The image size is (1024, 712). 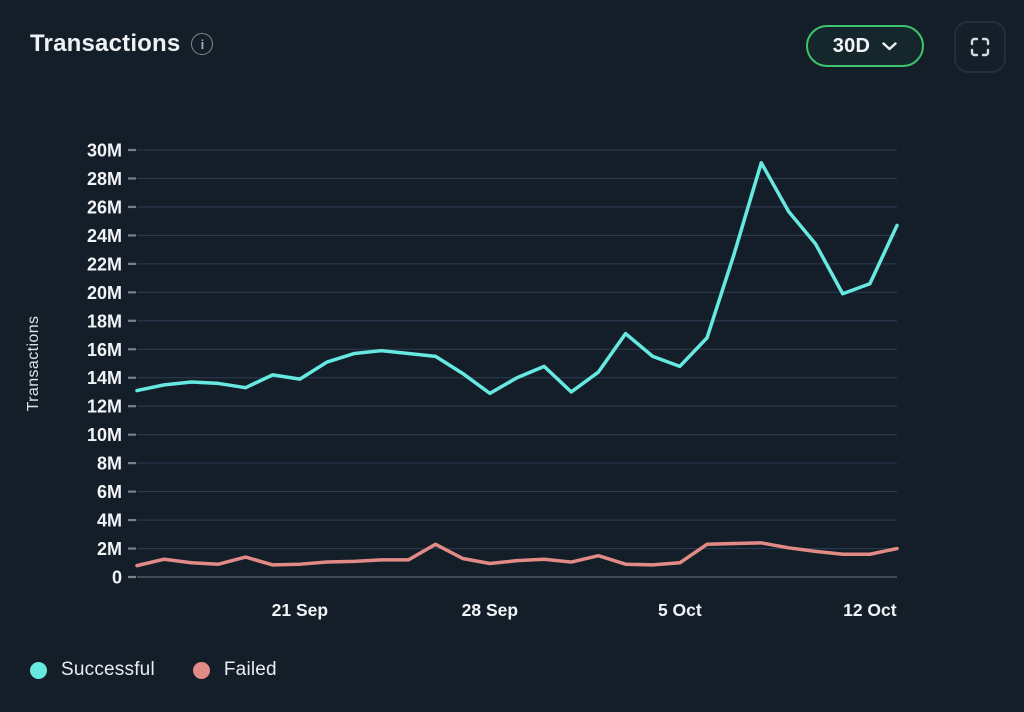 I want to click on y-tick-label: 18M, so click(x=104, y=321).